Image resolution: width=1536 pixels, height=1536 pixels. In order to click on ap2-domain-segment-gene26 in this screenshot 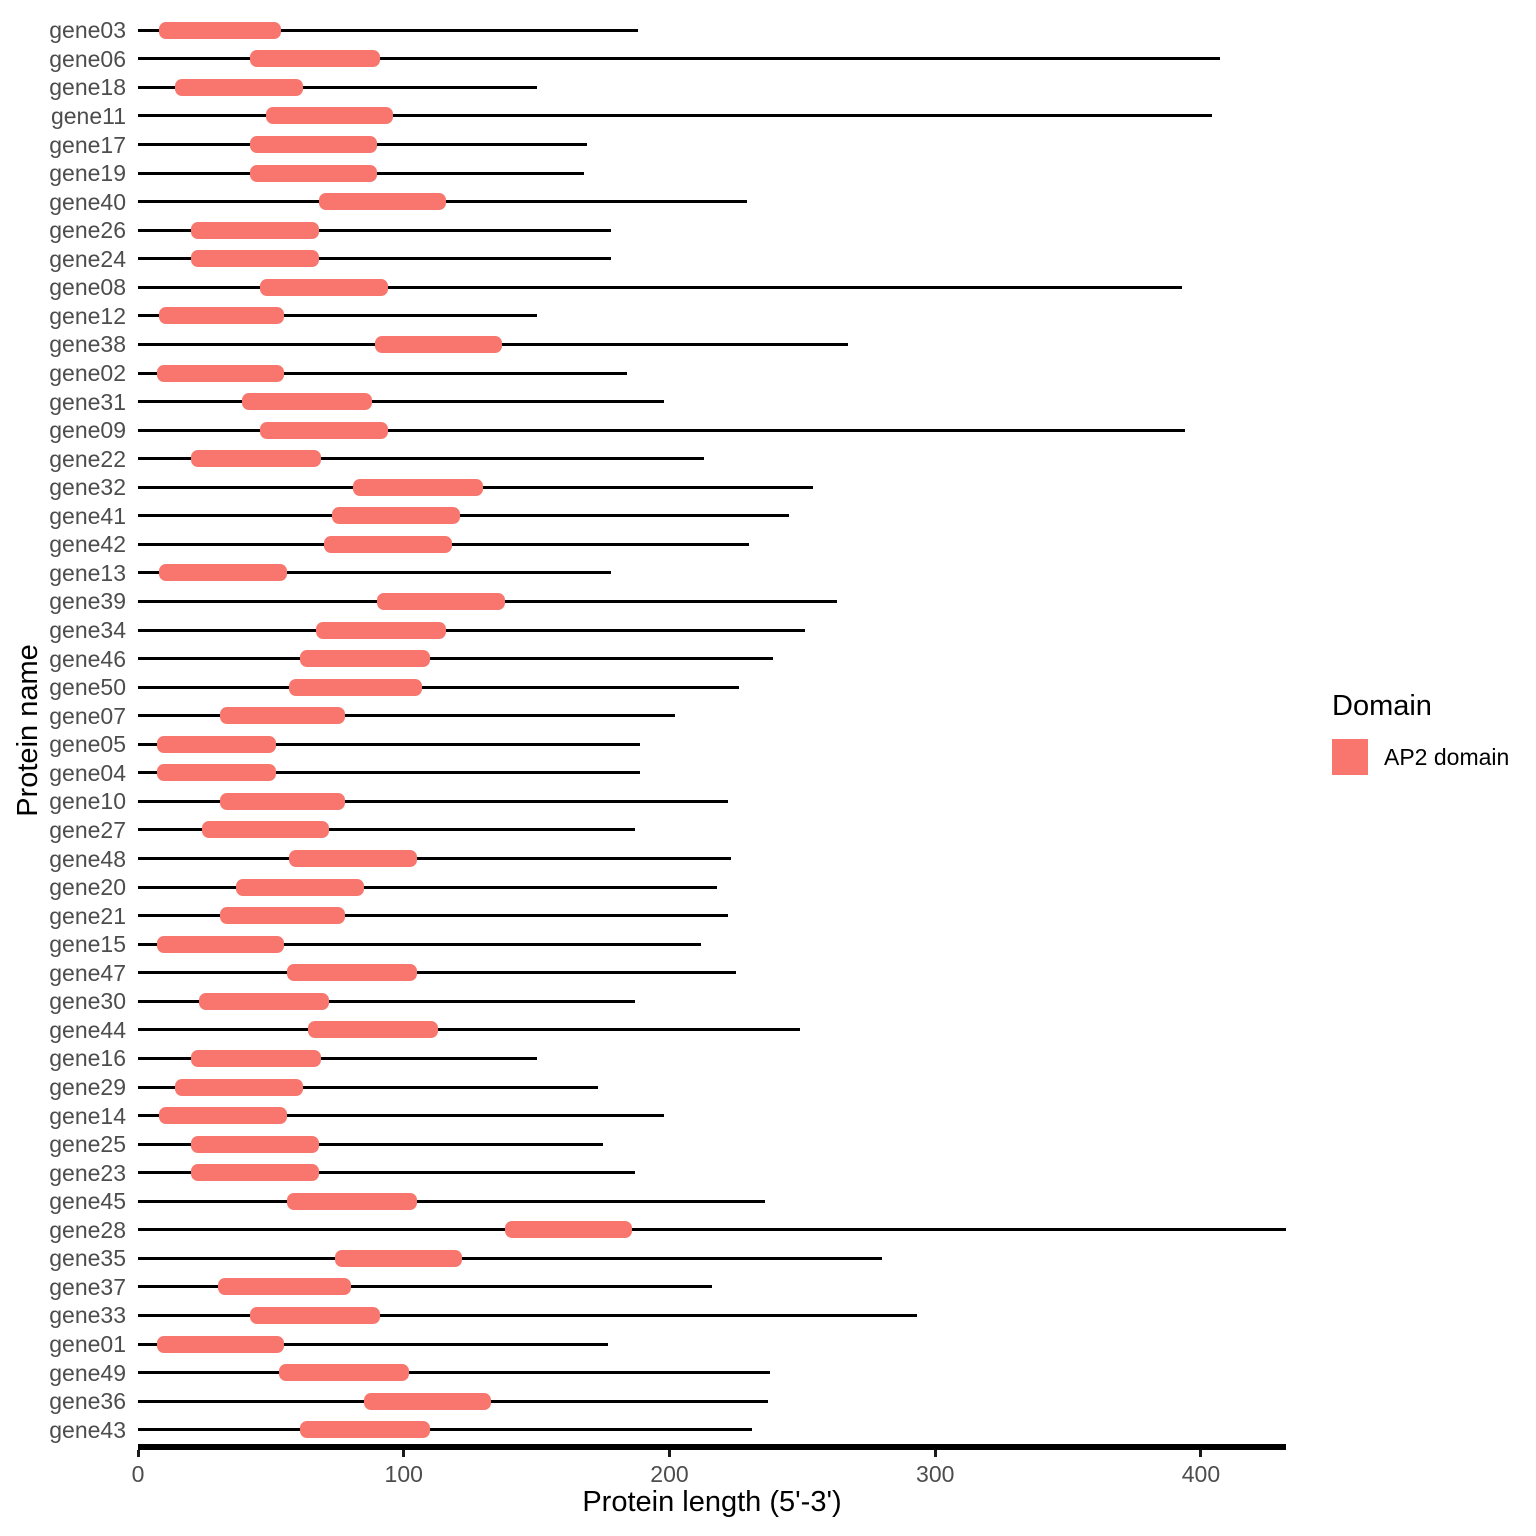, I will do `click(255, 230)`.